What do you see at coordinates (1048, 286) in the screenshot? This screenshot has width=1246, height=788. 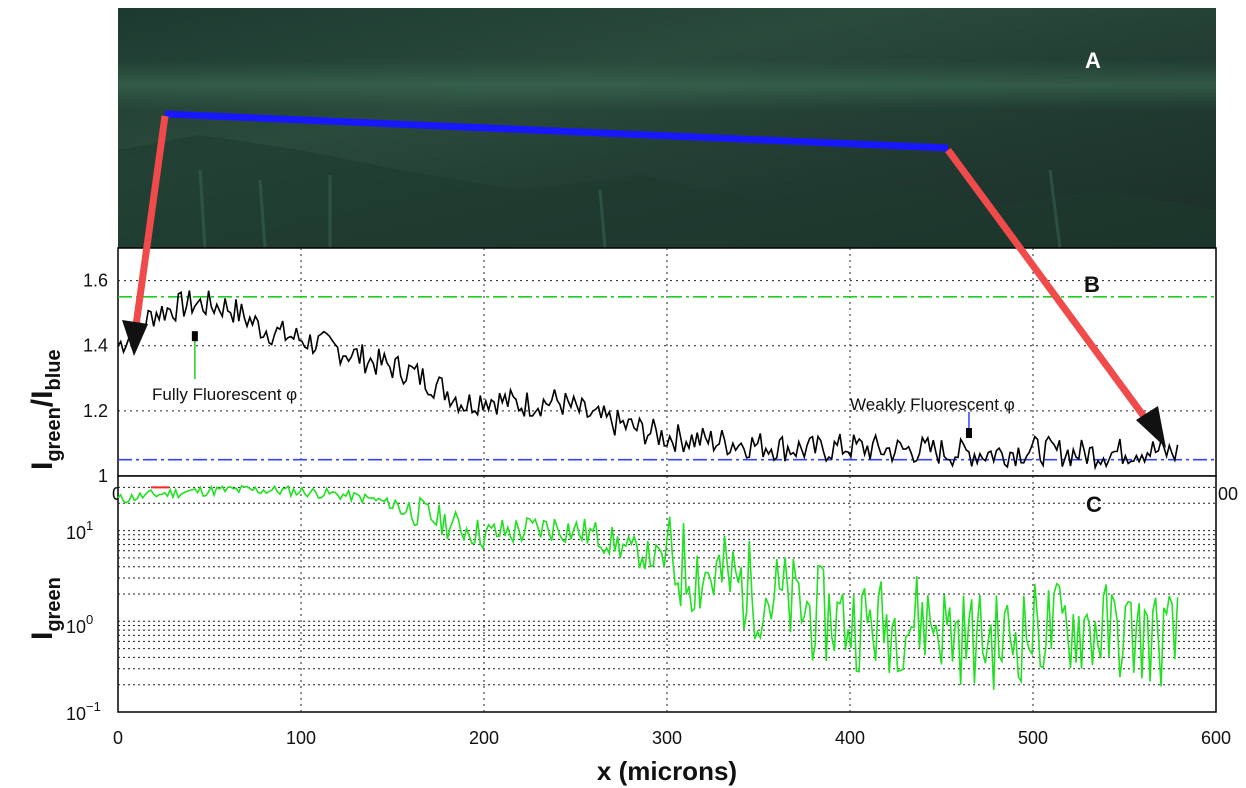 I see `right-arrow` at bounding box center [1048, 286].